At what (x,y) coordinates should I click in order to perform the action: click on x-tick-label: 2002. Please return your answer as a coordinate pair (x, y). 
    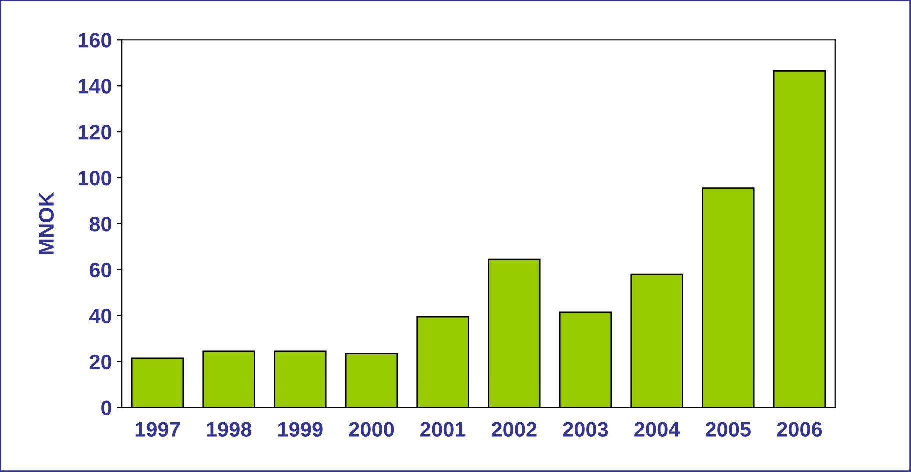
    Looking at the image, I should click on (514, 429).